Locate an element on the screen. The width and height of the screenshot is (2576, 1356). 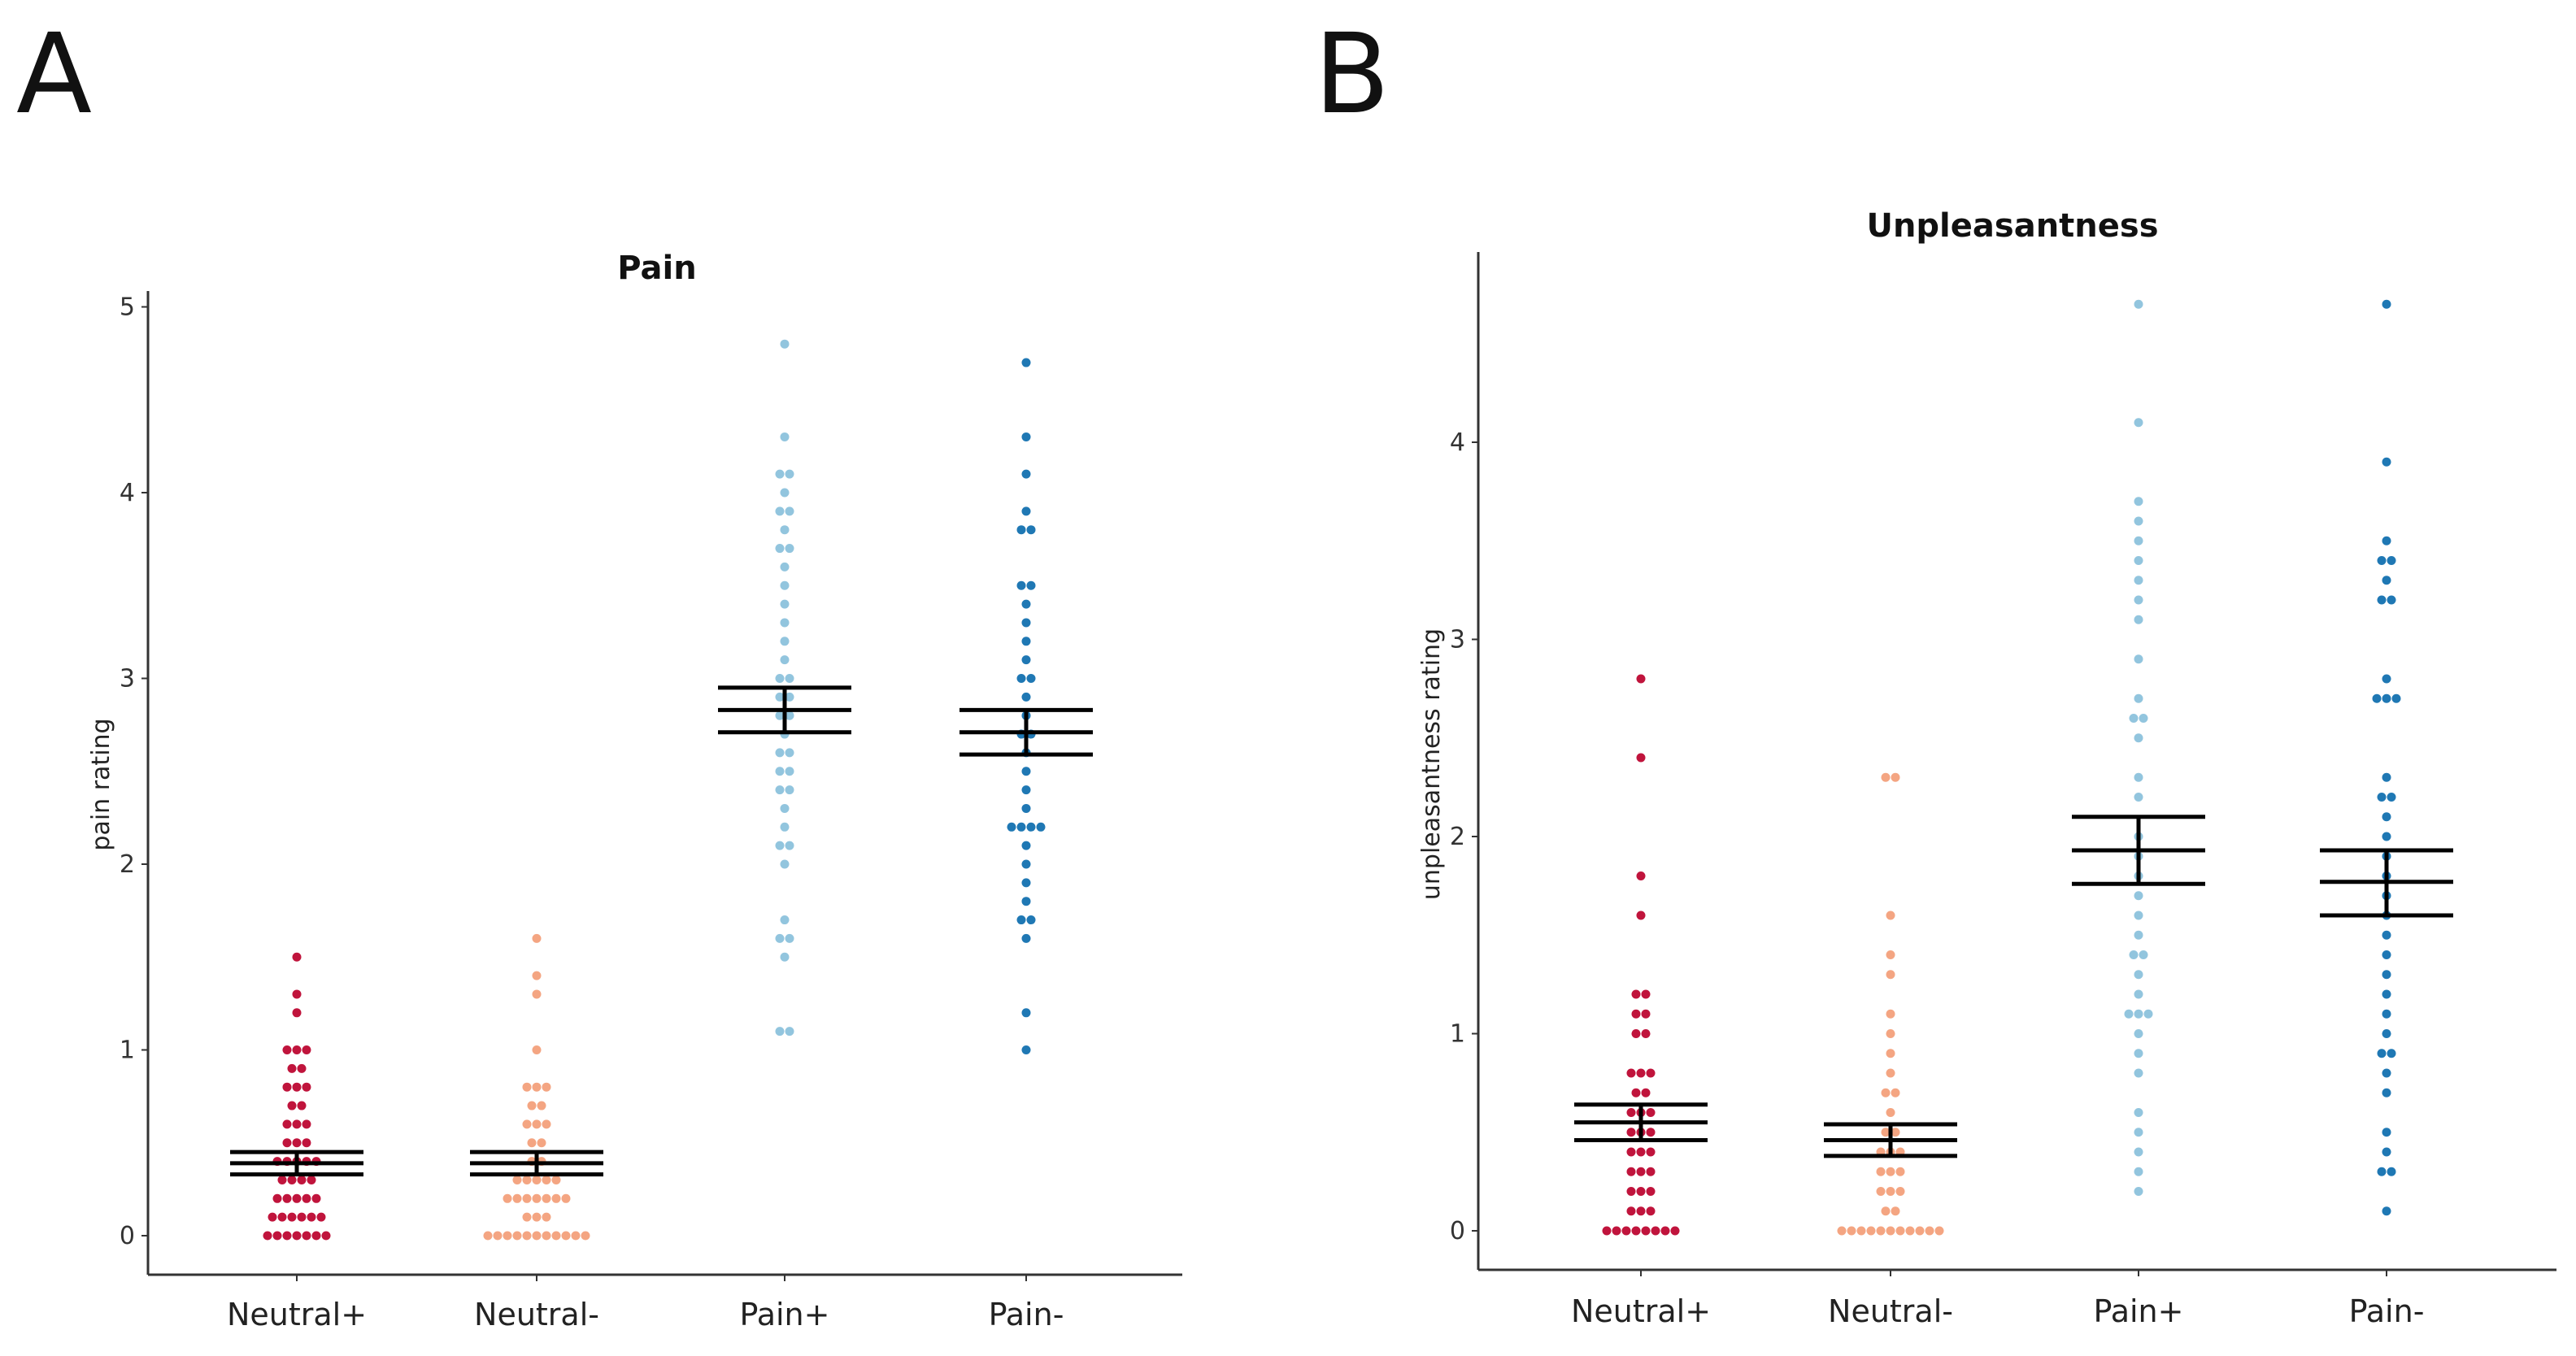
y-axis-label-unpleasantness: unpleasantness rating is located at coordinates (1432, 764).